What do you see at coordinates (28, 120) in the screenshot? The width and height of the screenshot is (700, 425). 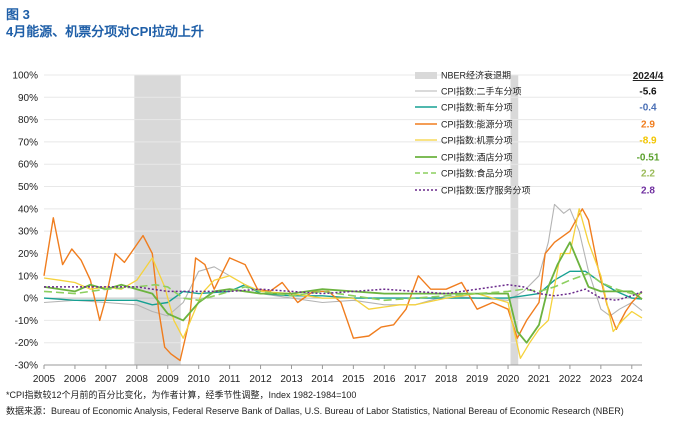 I see `y-tick-label: 80%` at bounding box center [28, 120].